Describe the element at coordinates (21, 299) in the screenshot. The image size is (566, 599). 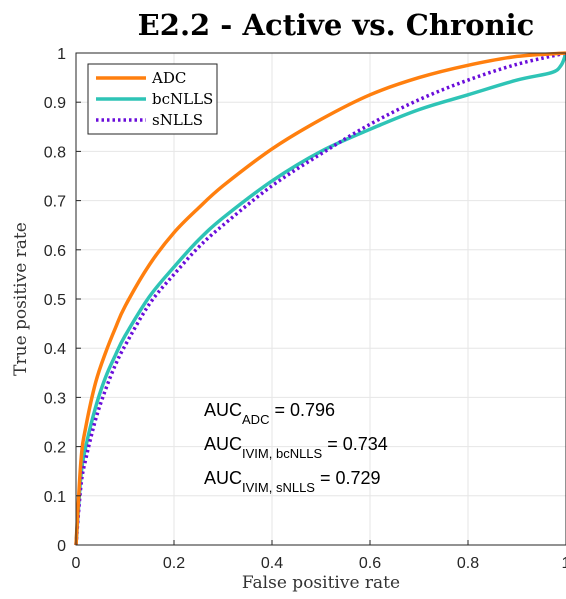
I see `y-axis-label: True positive rate` at that location.